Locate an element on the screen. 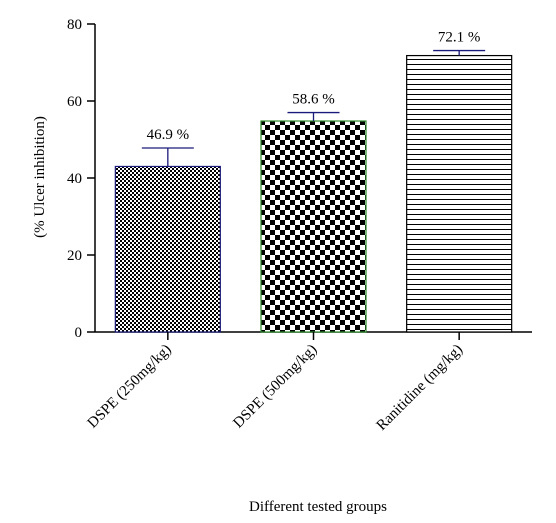 This screenshot has width=556, height=523. x-tick-label: DSPE (250mg/kg) is located at coordinates (130, 387).